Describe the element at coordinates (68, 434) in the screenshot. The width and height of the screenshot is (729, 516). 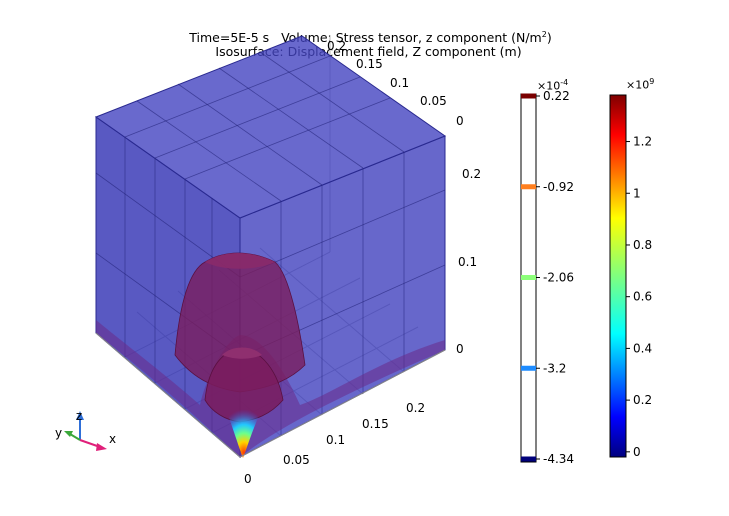
I see `y-arrow-icon` at that location.